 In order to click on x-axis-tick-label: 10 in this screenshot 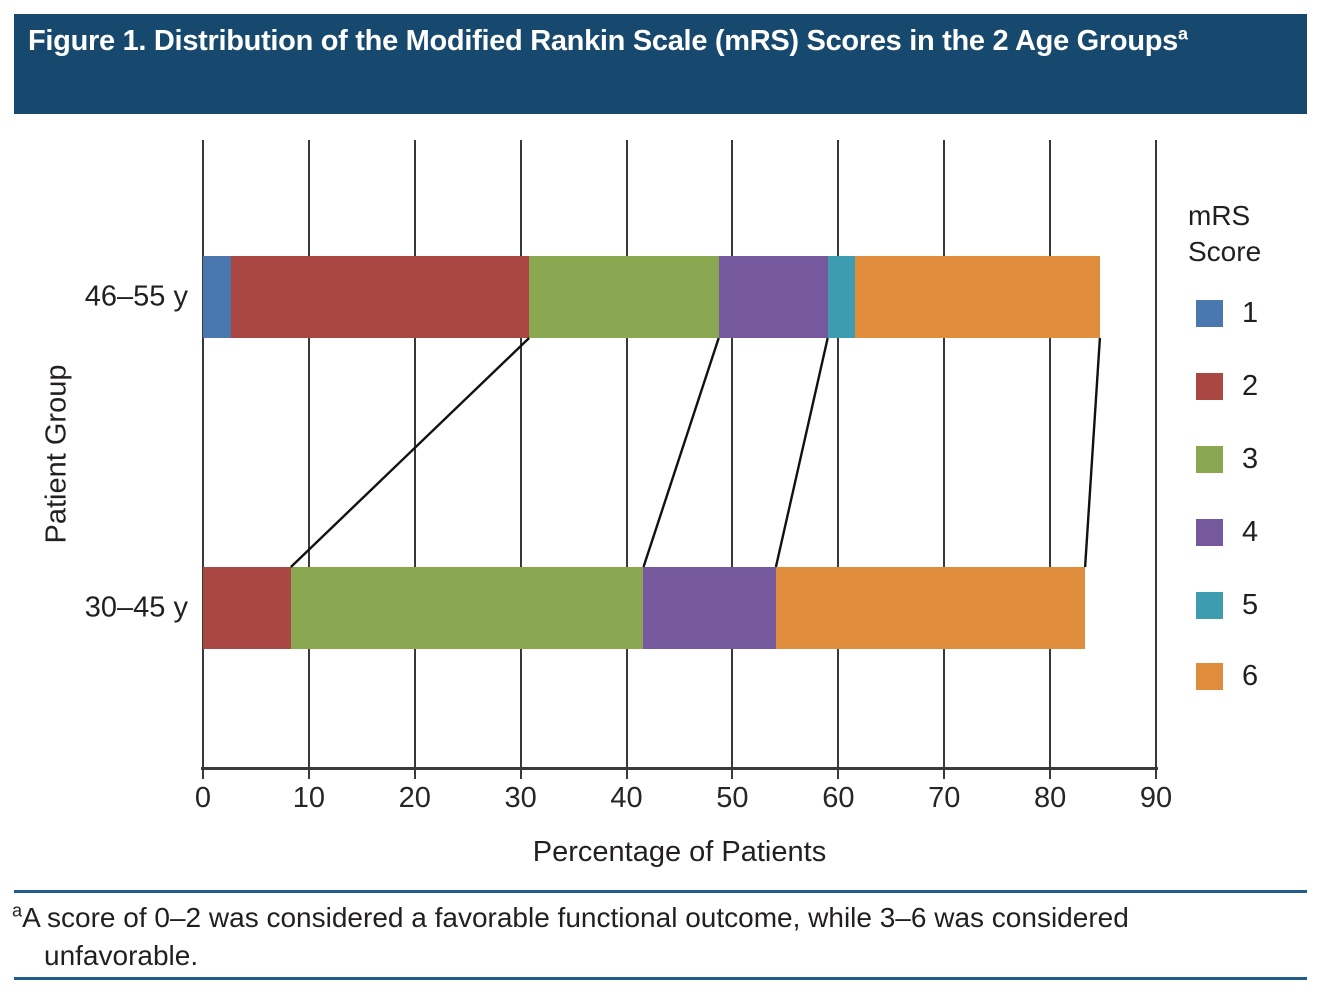, I will do `click(309, 798)`.